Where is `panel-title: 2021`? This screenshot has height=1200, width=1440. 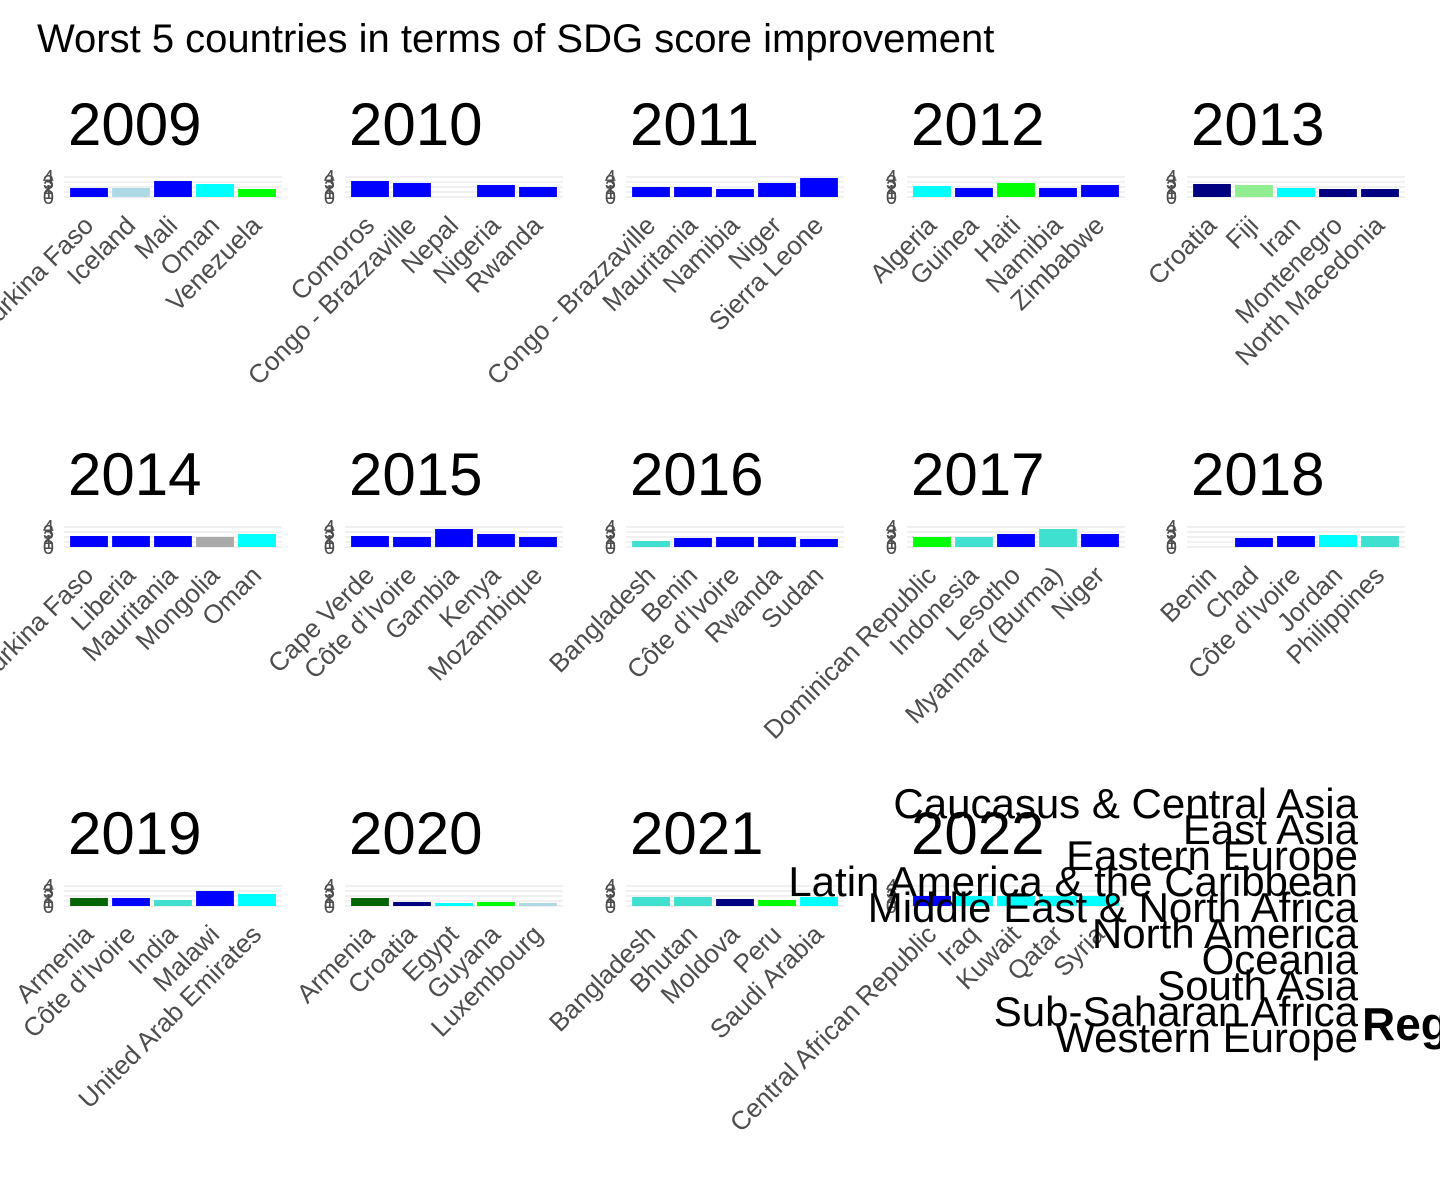 panel-title: 2021 is located at coordinates (696, 833).